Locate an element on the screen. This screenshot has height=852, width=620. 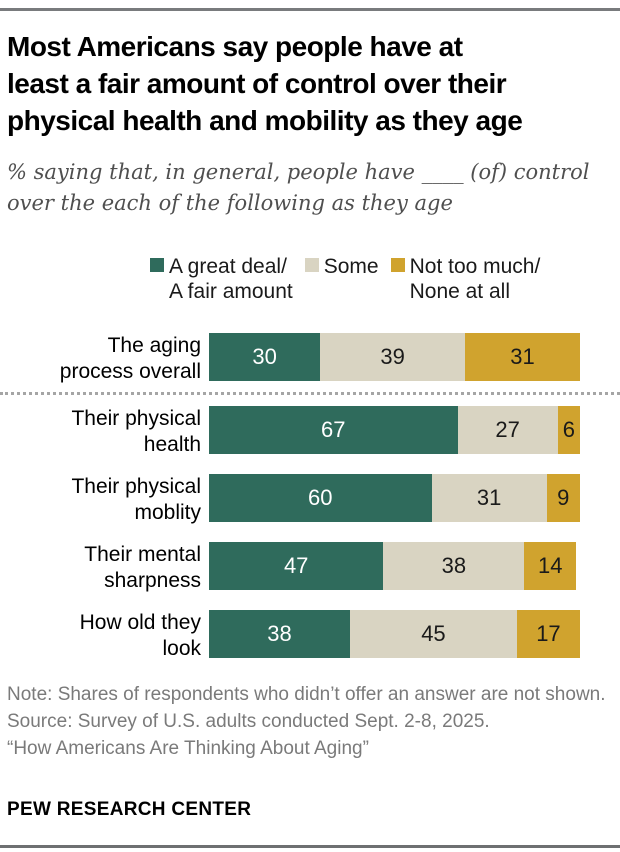
bar-segment: 6 is located at coordinates (568, 430).